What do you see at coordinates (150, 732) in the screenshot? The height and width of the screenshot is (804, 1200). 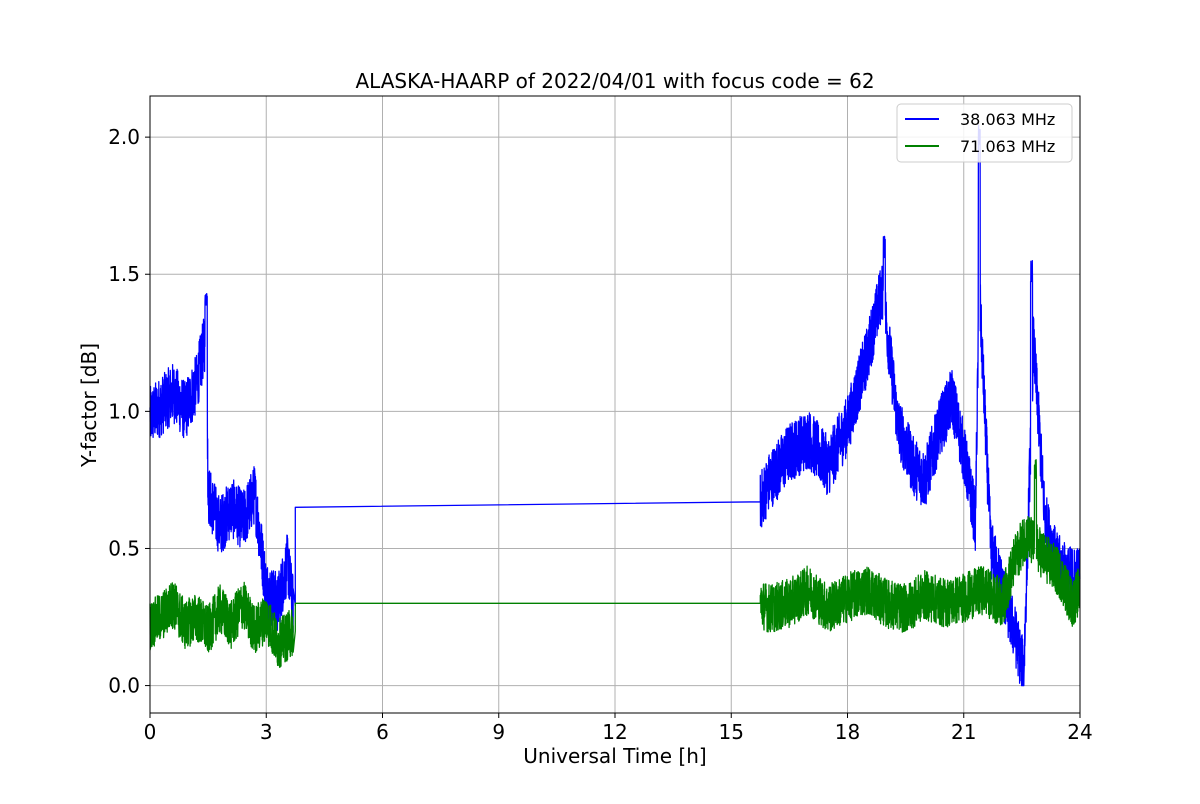 I see `x-tick-label: 0` at bounding box center [150, 732].